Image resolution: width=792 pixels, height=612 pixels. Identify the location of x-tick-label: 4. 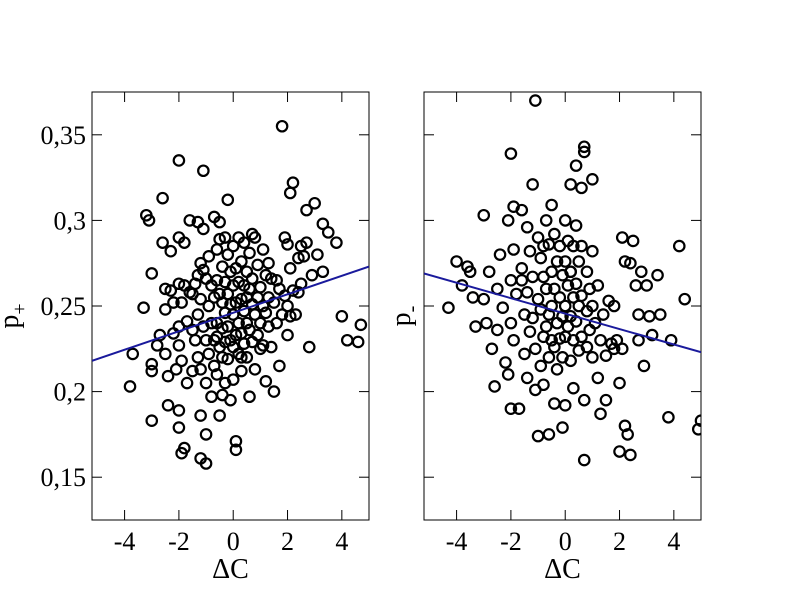
(341, 541).